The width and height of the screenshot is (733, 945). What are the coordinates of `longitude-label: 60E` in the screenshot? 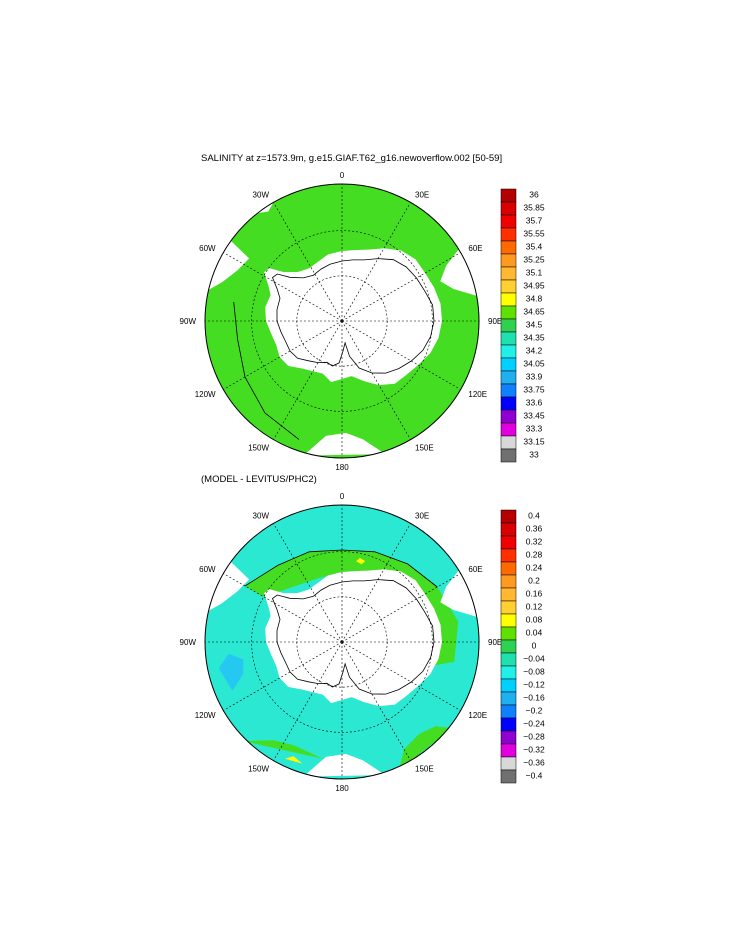 It's located at (475, 569).